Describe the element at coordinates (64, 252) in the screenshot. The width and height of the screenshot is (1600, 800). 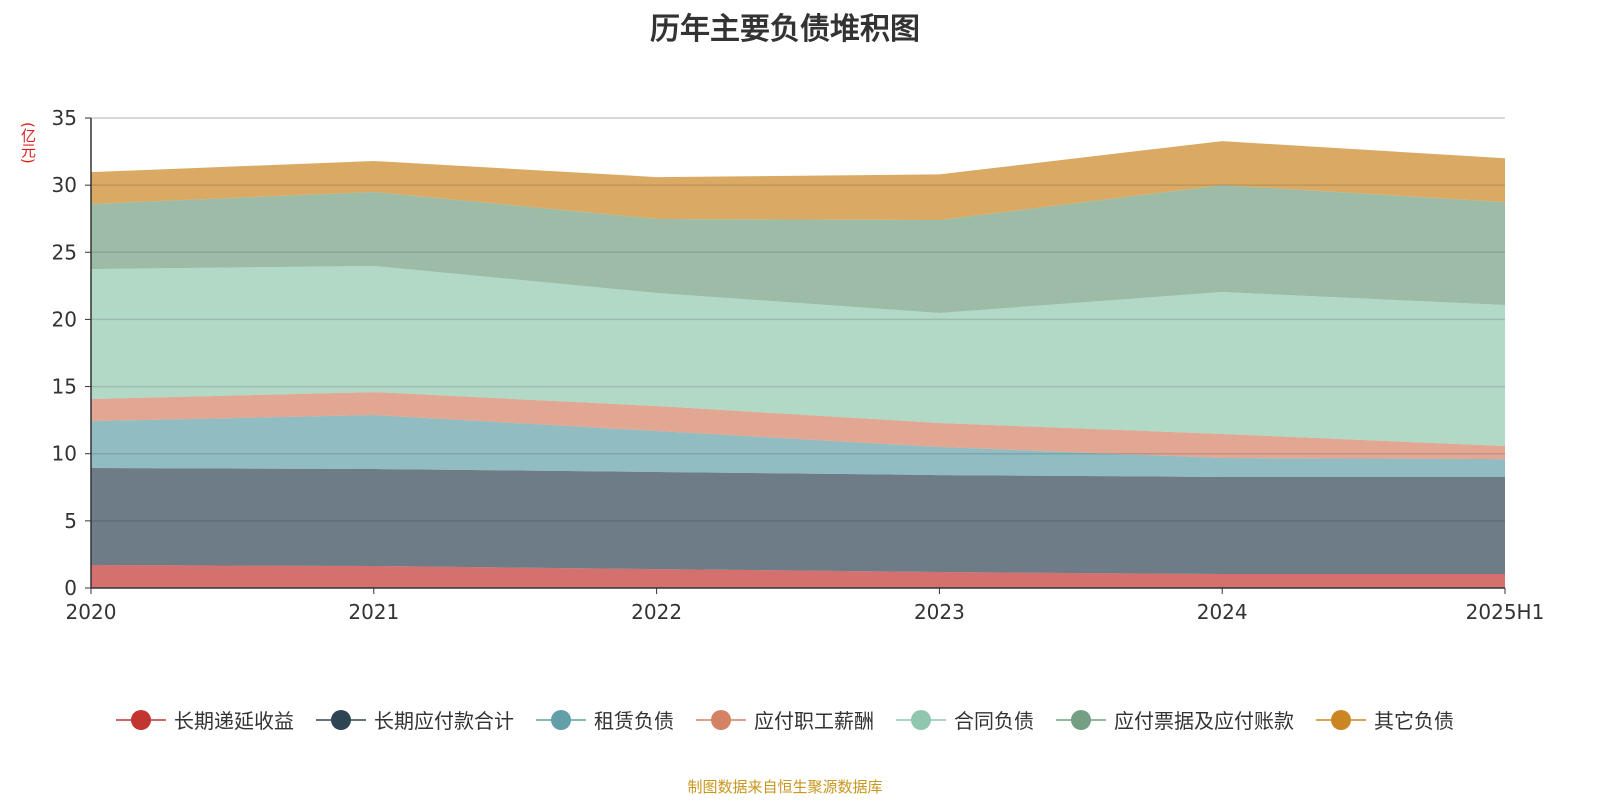
I see `y-tick-label: 25` at that location.